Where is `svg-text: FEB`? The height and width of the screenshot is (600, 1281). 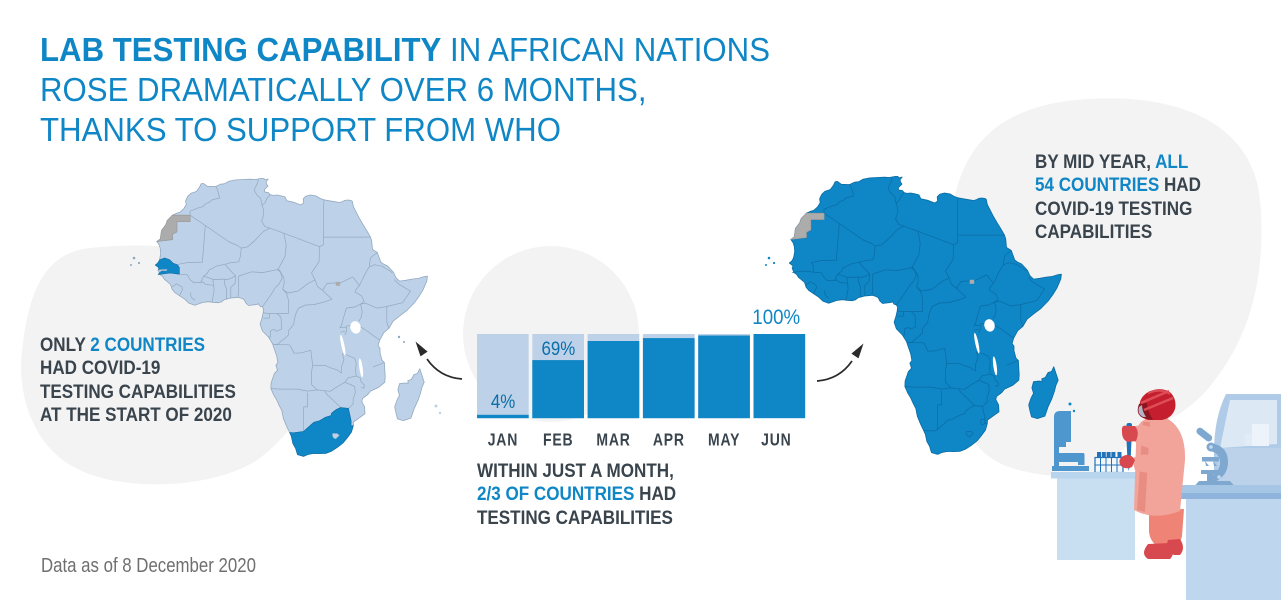 svg-text: FEB is located at coordinates (558, 440).